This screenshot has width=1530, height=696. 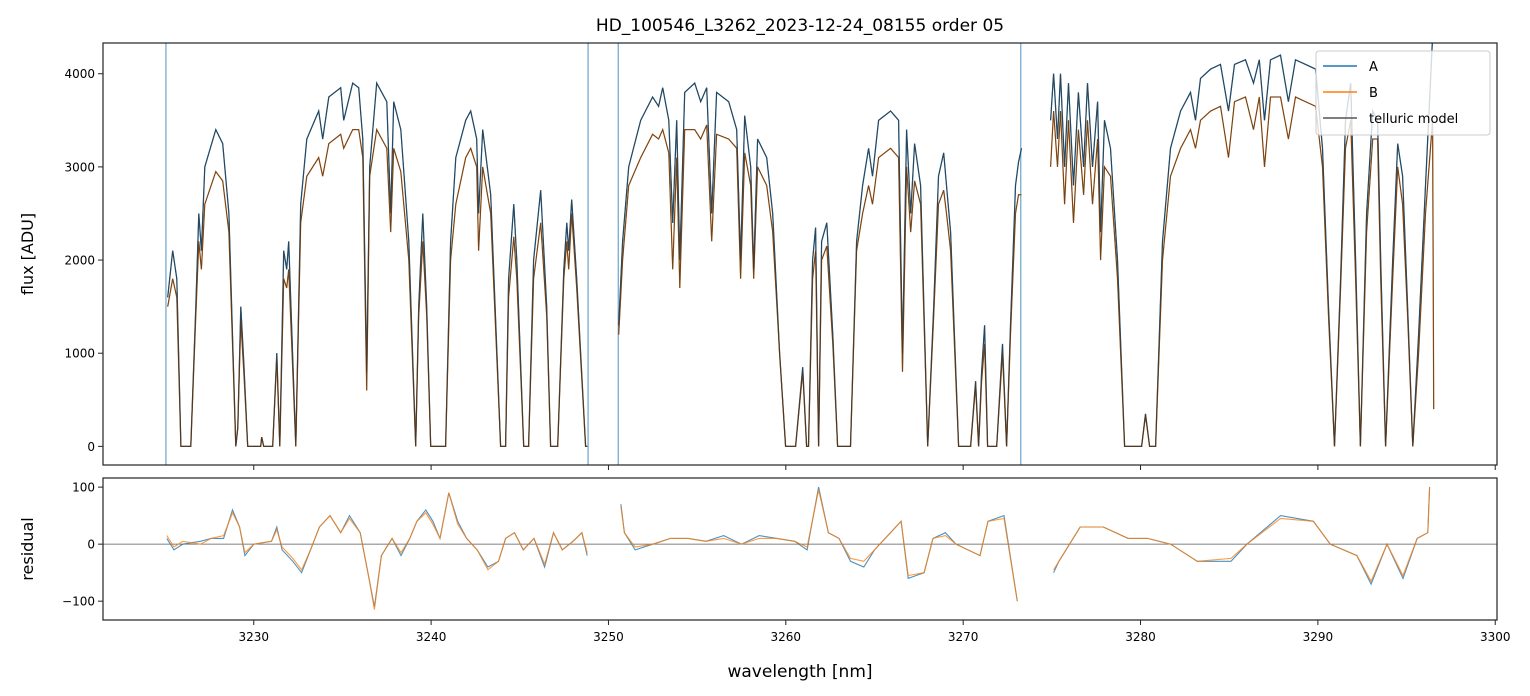 I want to click on wavelength-axis-label: wavelength [nm], so click(x=799, y=672).